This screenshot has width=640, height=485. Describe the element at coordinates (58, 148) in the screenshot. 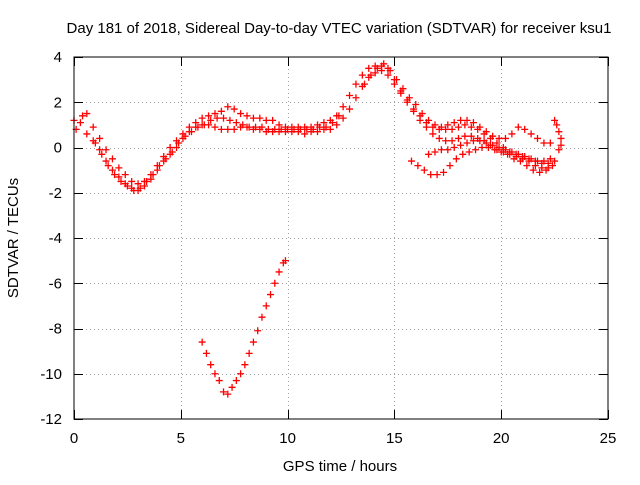

I see `y-tick-label: 0` at that location.